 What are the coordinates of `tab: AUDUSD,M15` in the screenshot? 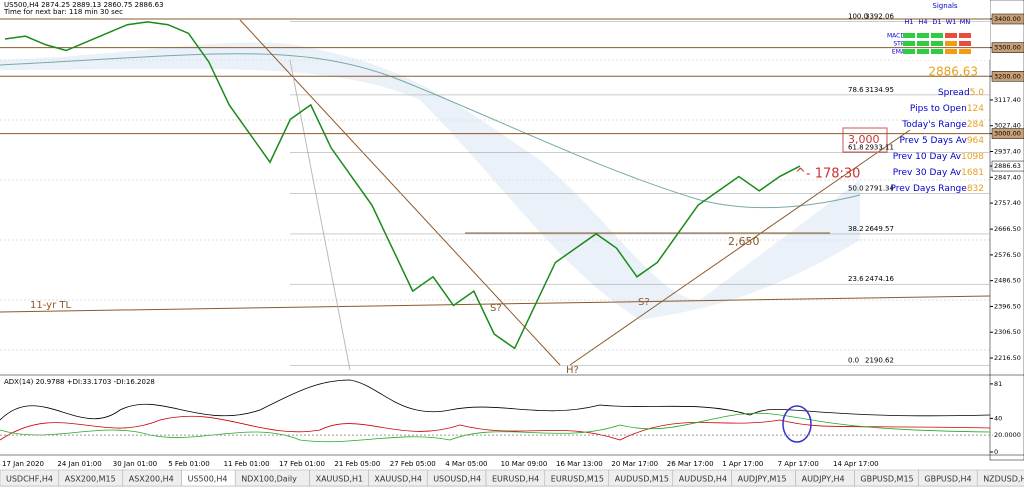 It's located at (641, 478).